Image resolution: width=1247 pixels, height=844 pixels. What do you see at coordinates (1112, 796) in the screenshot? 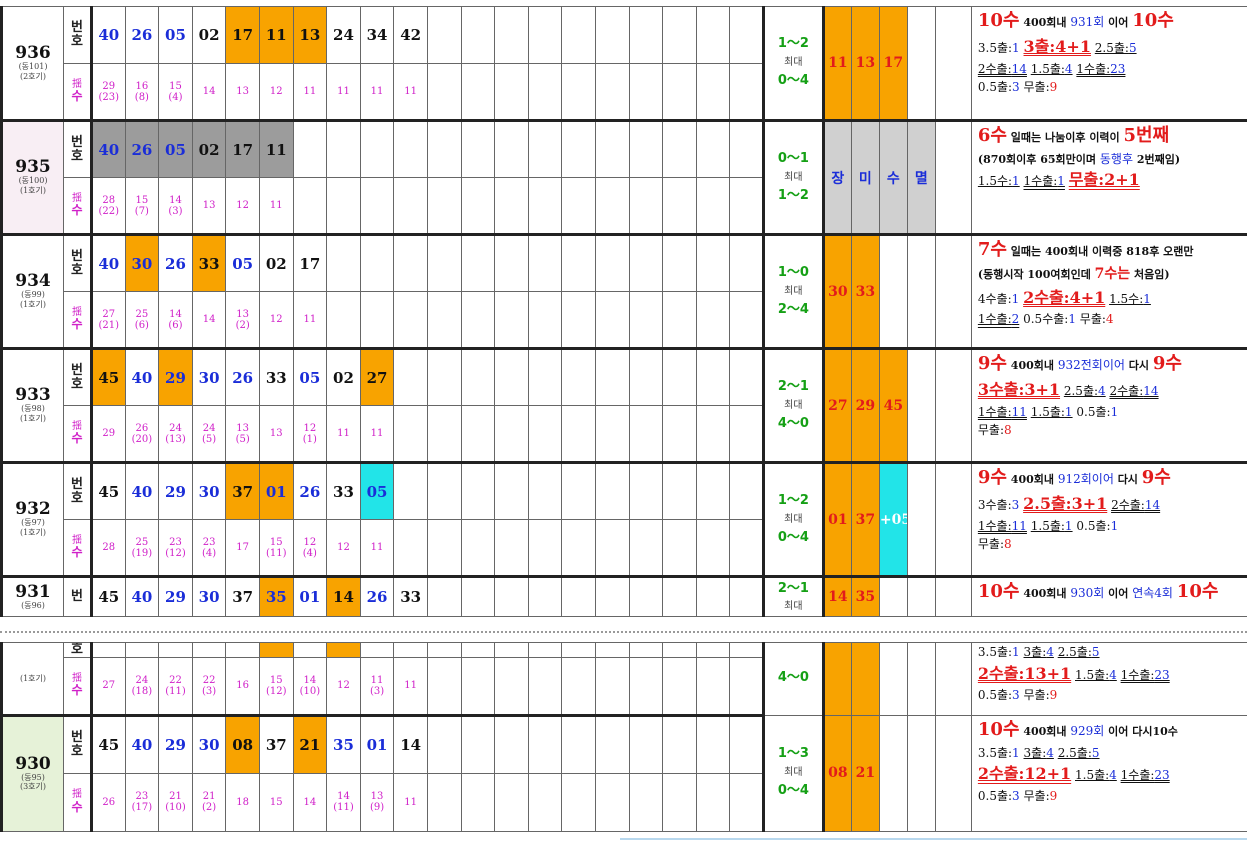
I see `notes-line: 0.5출:3 무출:9` at bounding box center [1112, 796].